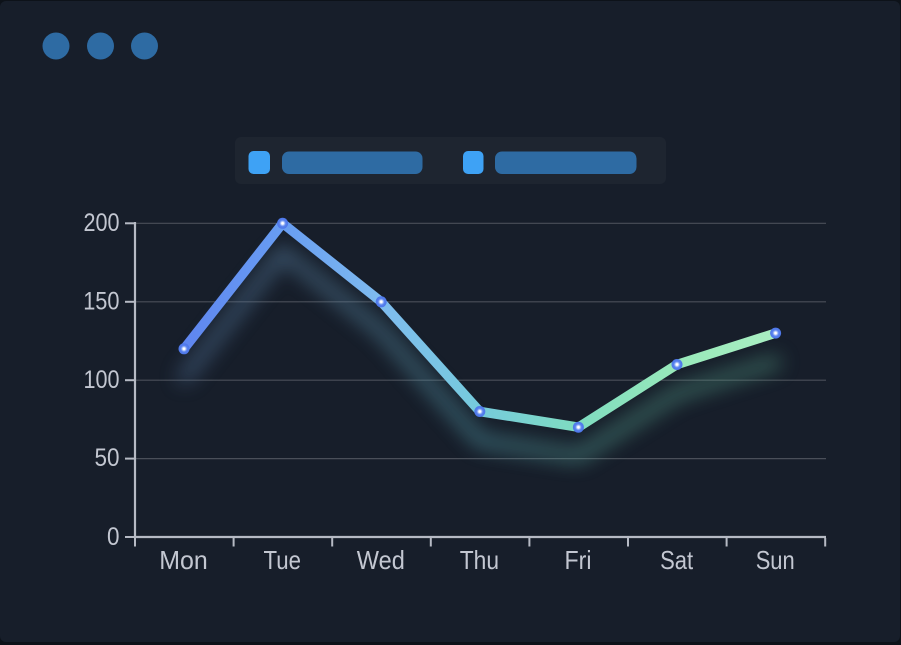 The height and width of the screenshot is (645, 901). I want to click on svg-text: Sat, so click(677, 560).